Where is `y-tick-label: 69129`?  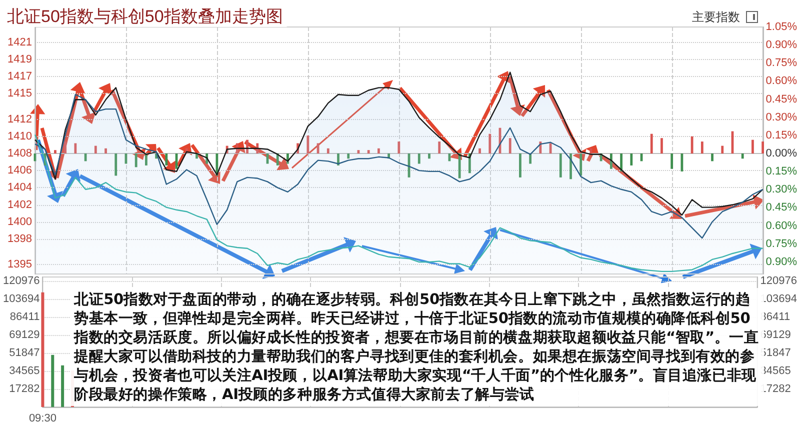 y-tick-label: 69129 is located at coordinates (24, 334).